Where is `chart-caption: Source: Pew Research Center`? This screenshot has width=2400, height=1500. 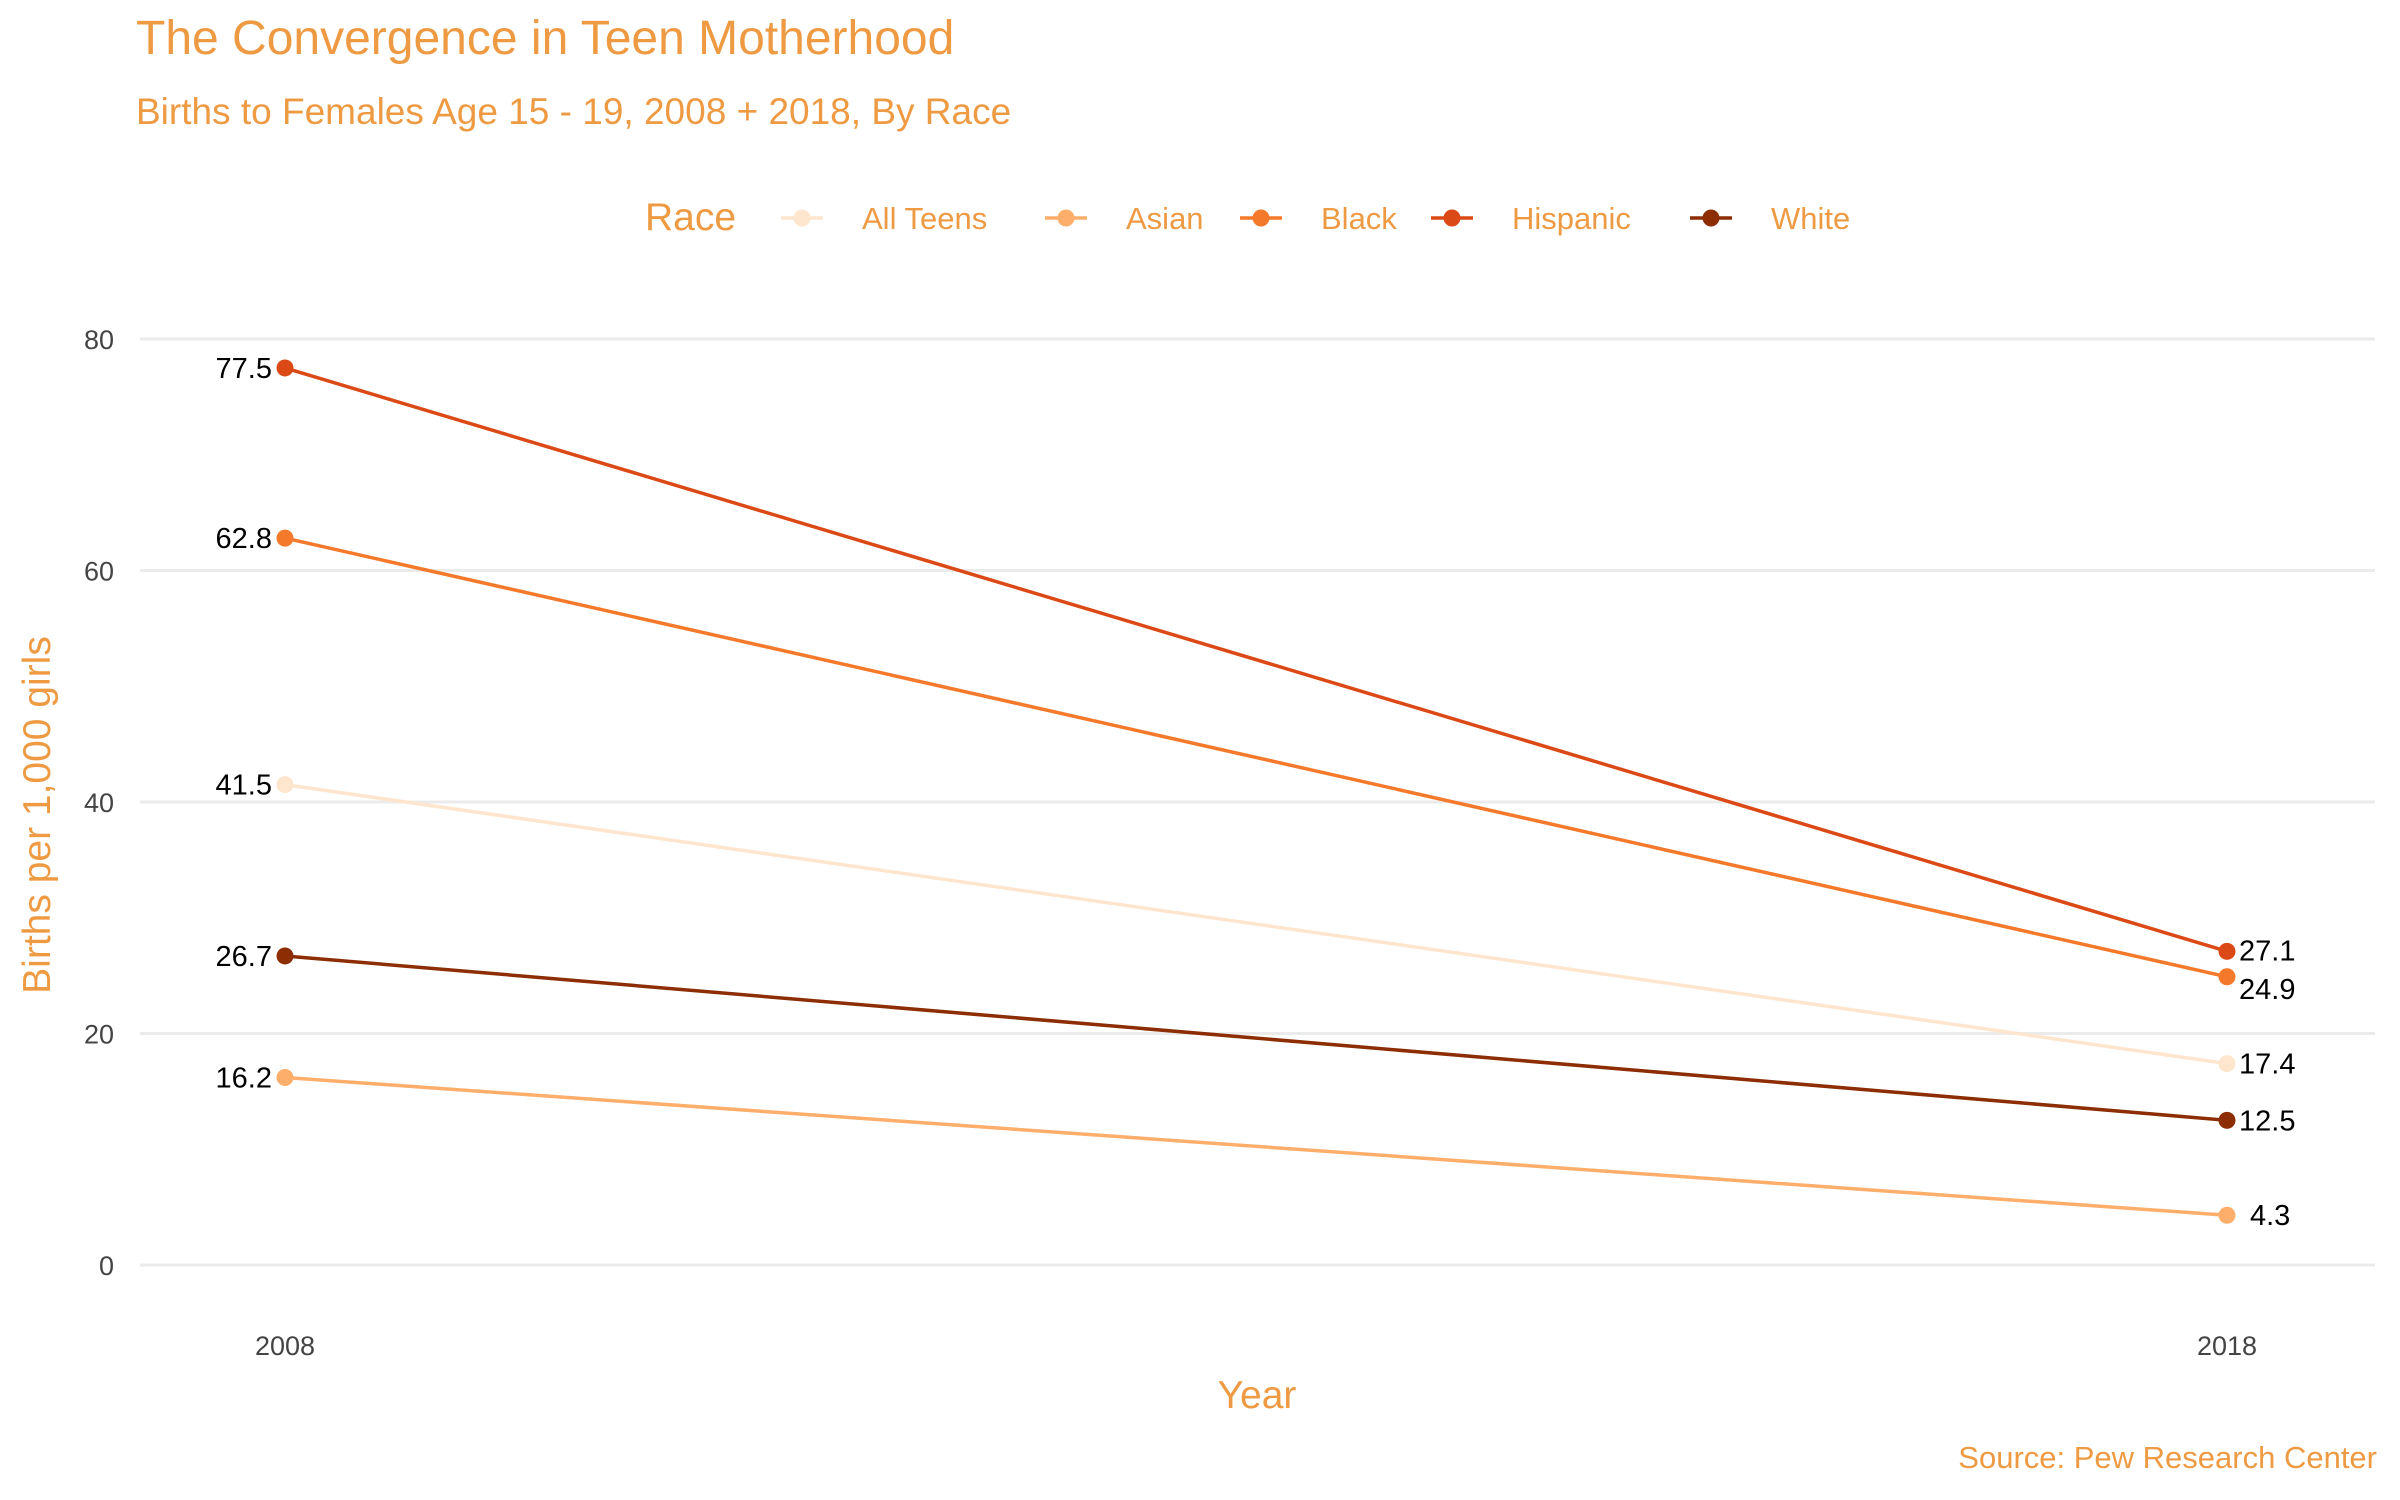 chart-caption: Source: Pew Research Center is located at coordinates (2167, 1457).